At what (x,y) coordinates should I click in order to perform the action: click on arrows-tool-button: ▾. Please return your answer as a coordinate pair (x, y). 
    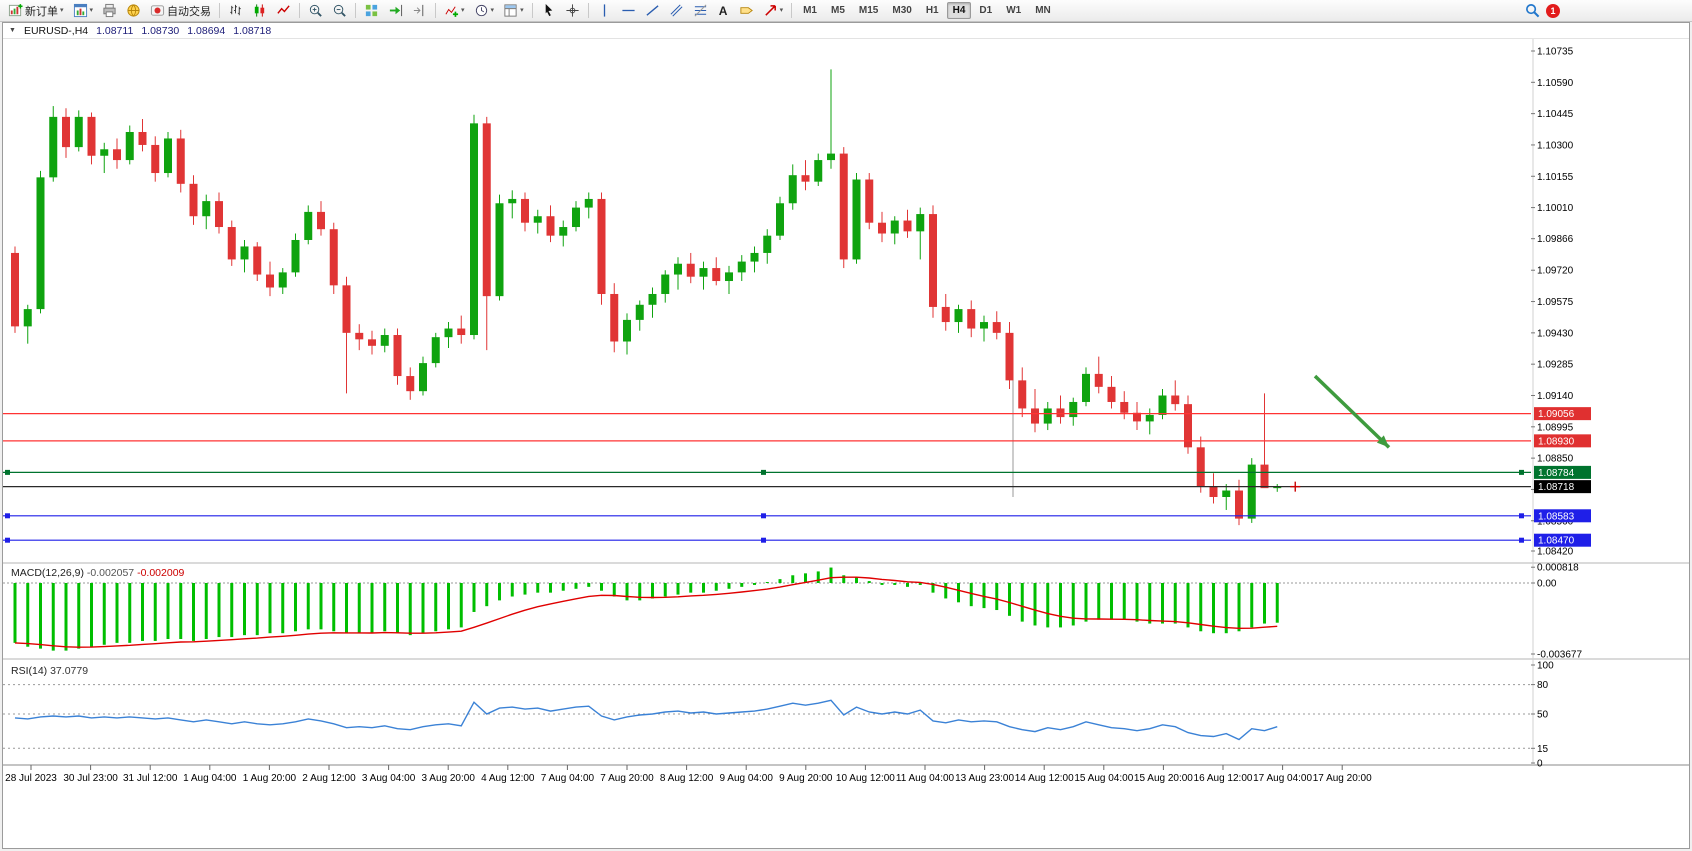
    Looking at the image, I should click on (773, 11).